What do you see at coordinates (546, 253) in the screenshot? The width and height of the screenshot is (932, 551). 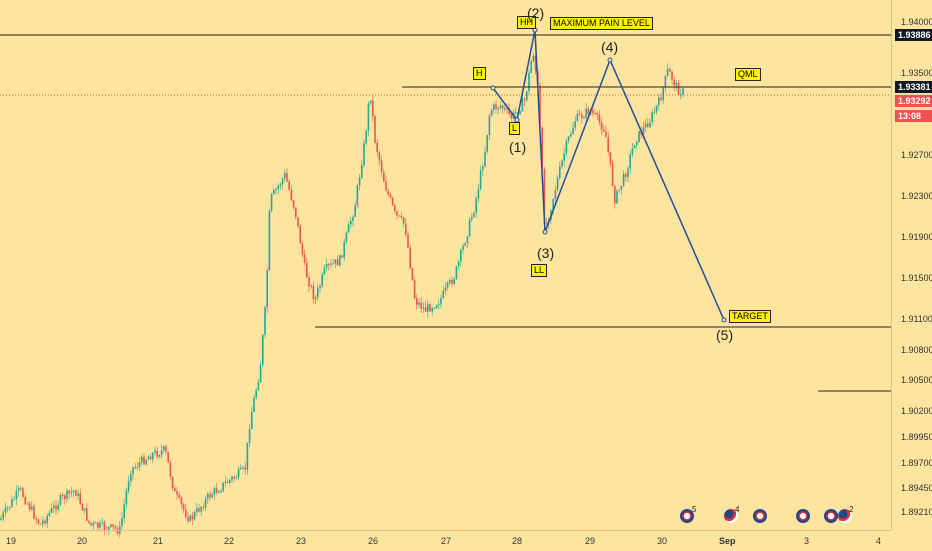 I see `wave-label-3: (3)` at bounding box center [546, 253].